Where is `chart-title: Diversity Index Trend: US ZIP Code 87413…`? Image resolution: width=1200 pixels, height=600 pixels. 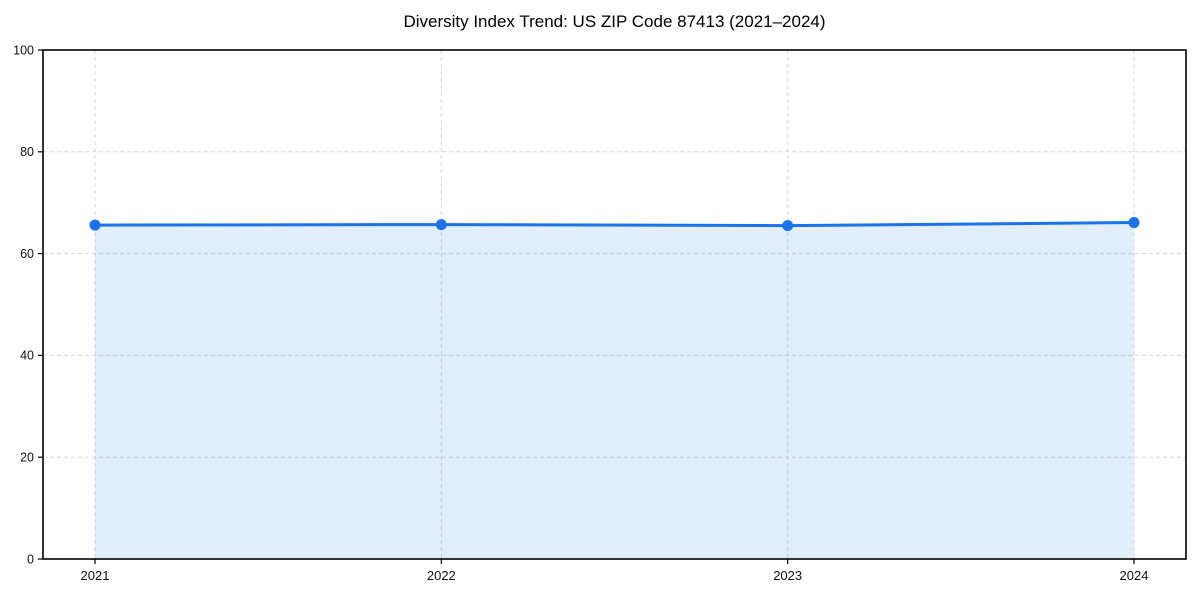
chart-title: Diversity Index Trend: US ZIP Code 87413… is located at coordinates (614, 21).